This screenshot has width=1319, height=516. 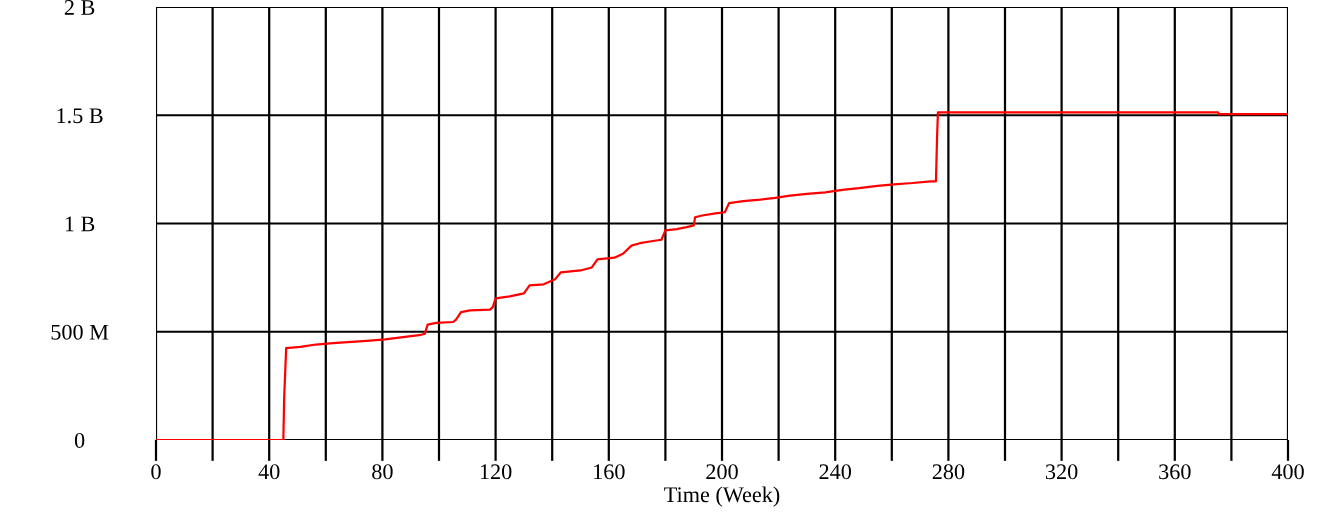 I want to click on y-tick-label: 1.5 B, so click(x=80, y=116).